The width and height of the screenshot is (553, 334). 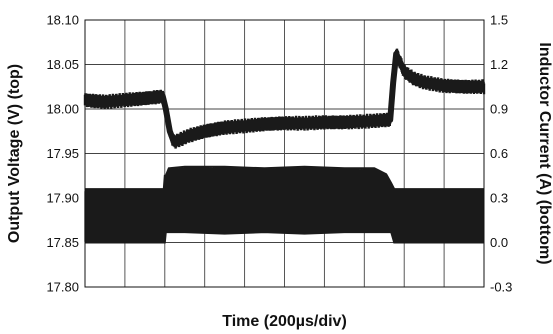 I want to click on left-tick-label: 18.05, so click(x=62, y=64).